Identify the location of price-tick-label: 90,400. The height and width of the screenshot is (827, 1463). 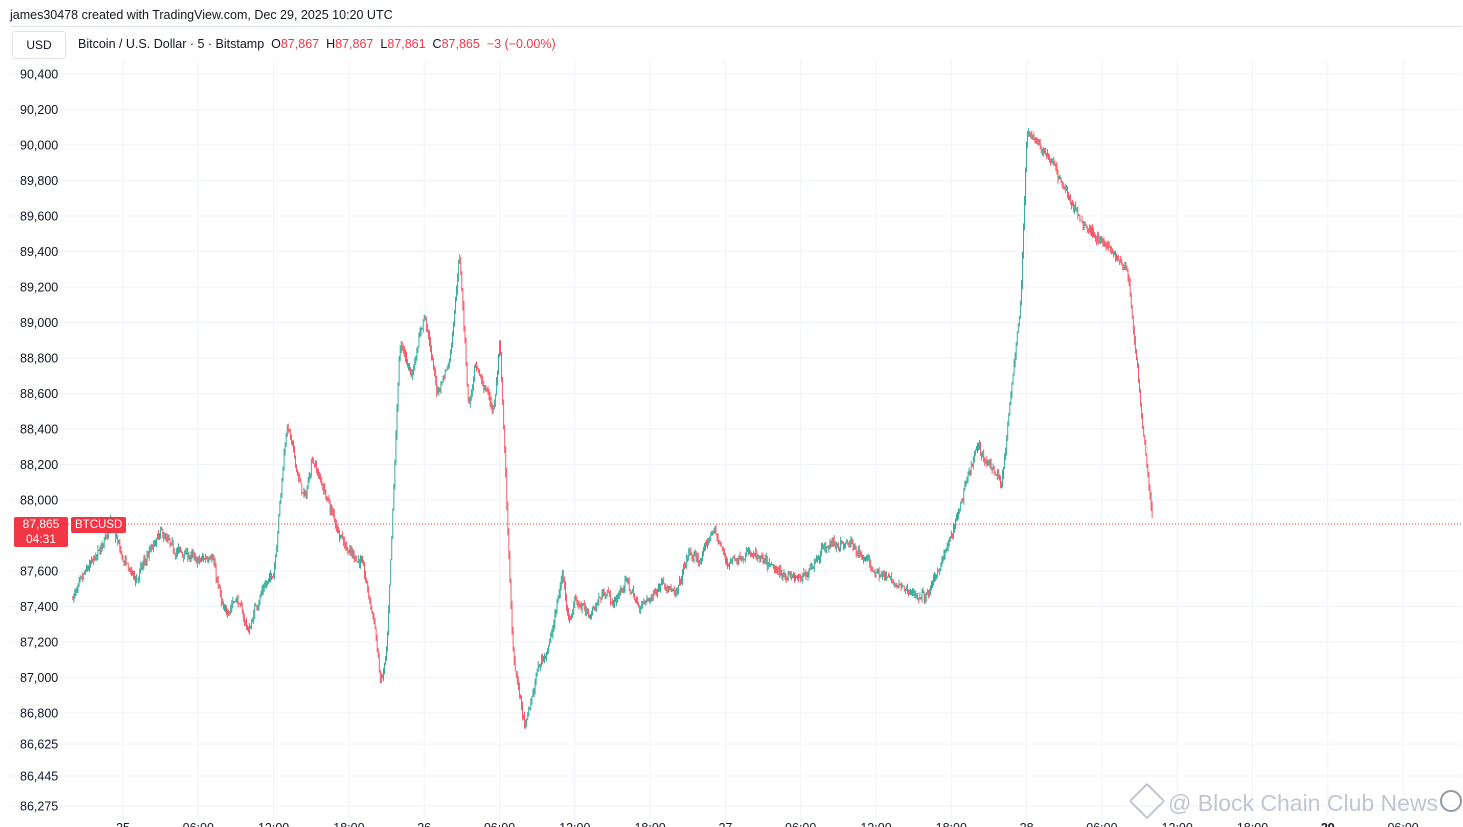
(39, 75).